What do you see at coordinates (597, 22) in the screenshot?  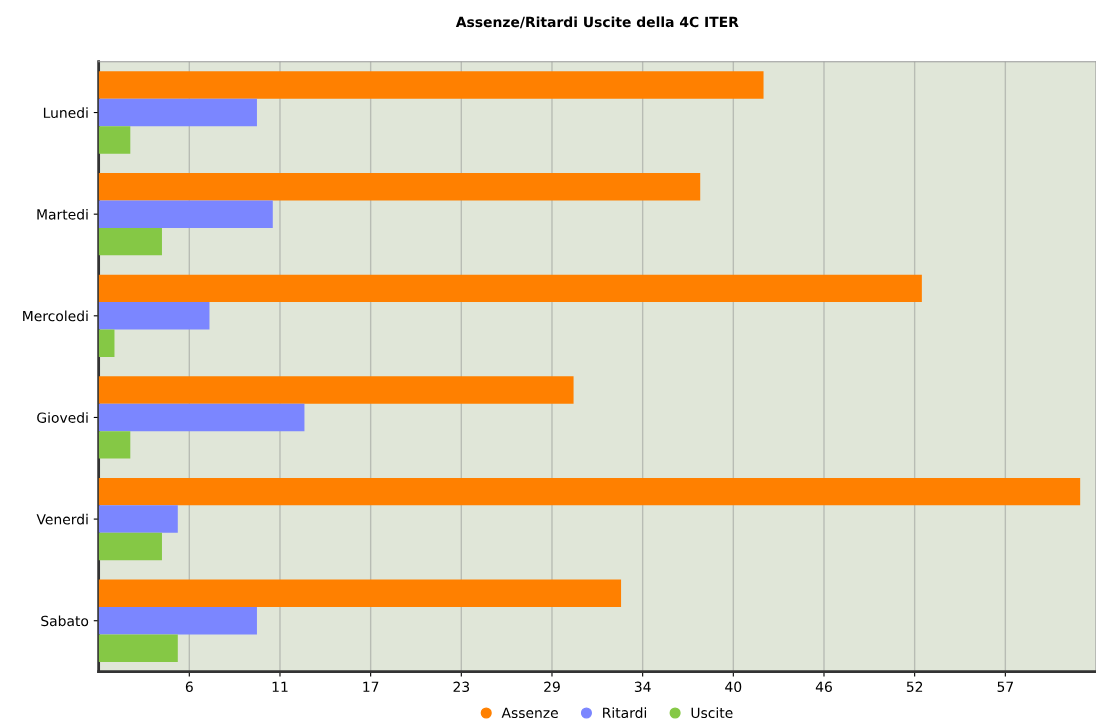 I see `chart-title: Assenze/Ritardi Uscite della 4C ITER` at bounding box center [597, 22].